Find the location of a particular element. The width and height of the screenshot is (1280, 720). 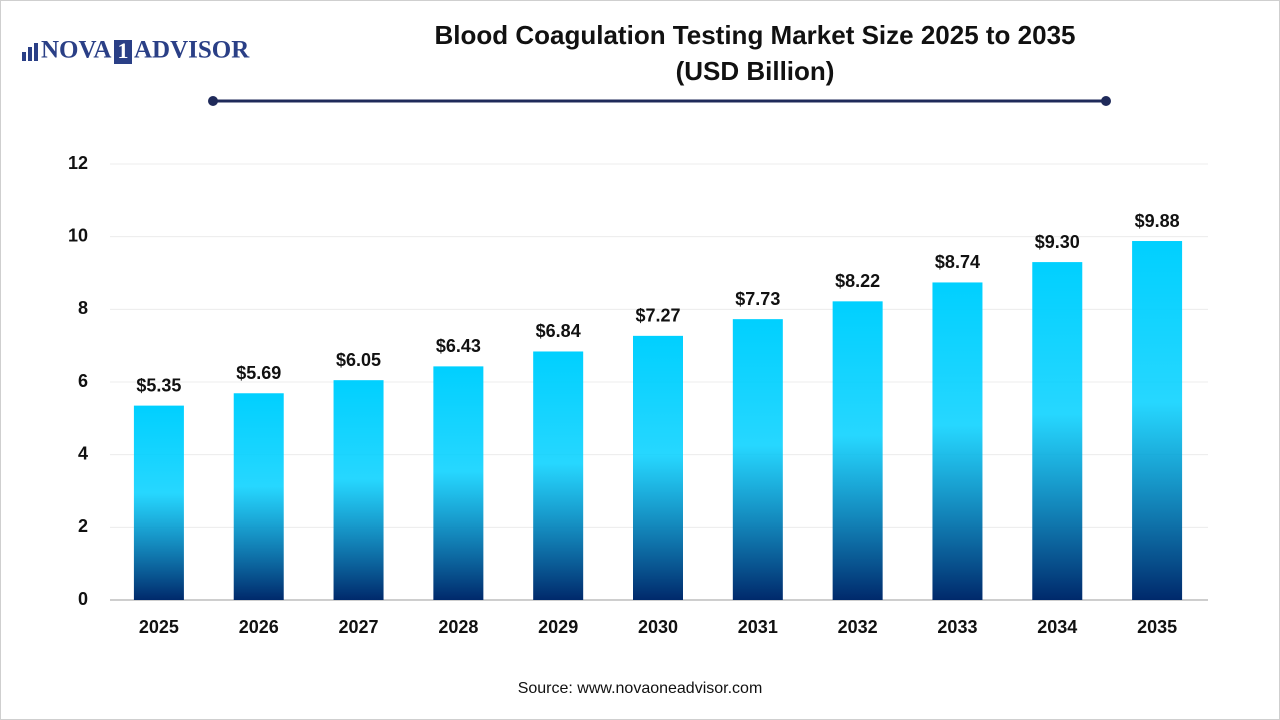

x-tick-label: 2030 is located at coordinates (658, 627).